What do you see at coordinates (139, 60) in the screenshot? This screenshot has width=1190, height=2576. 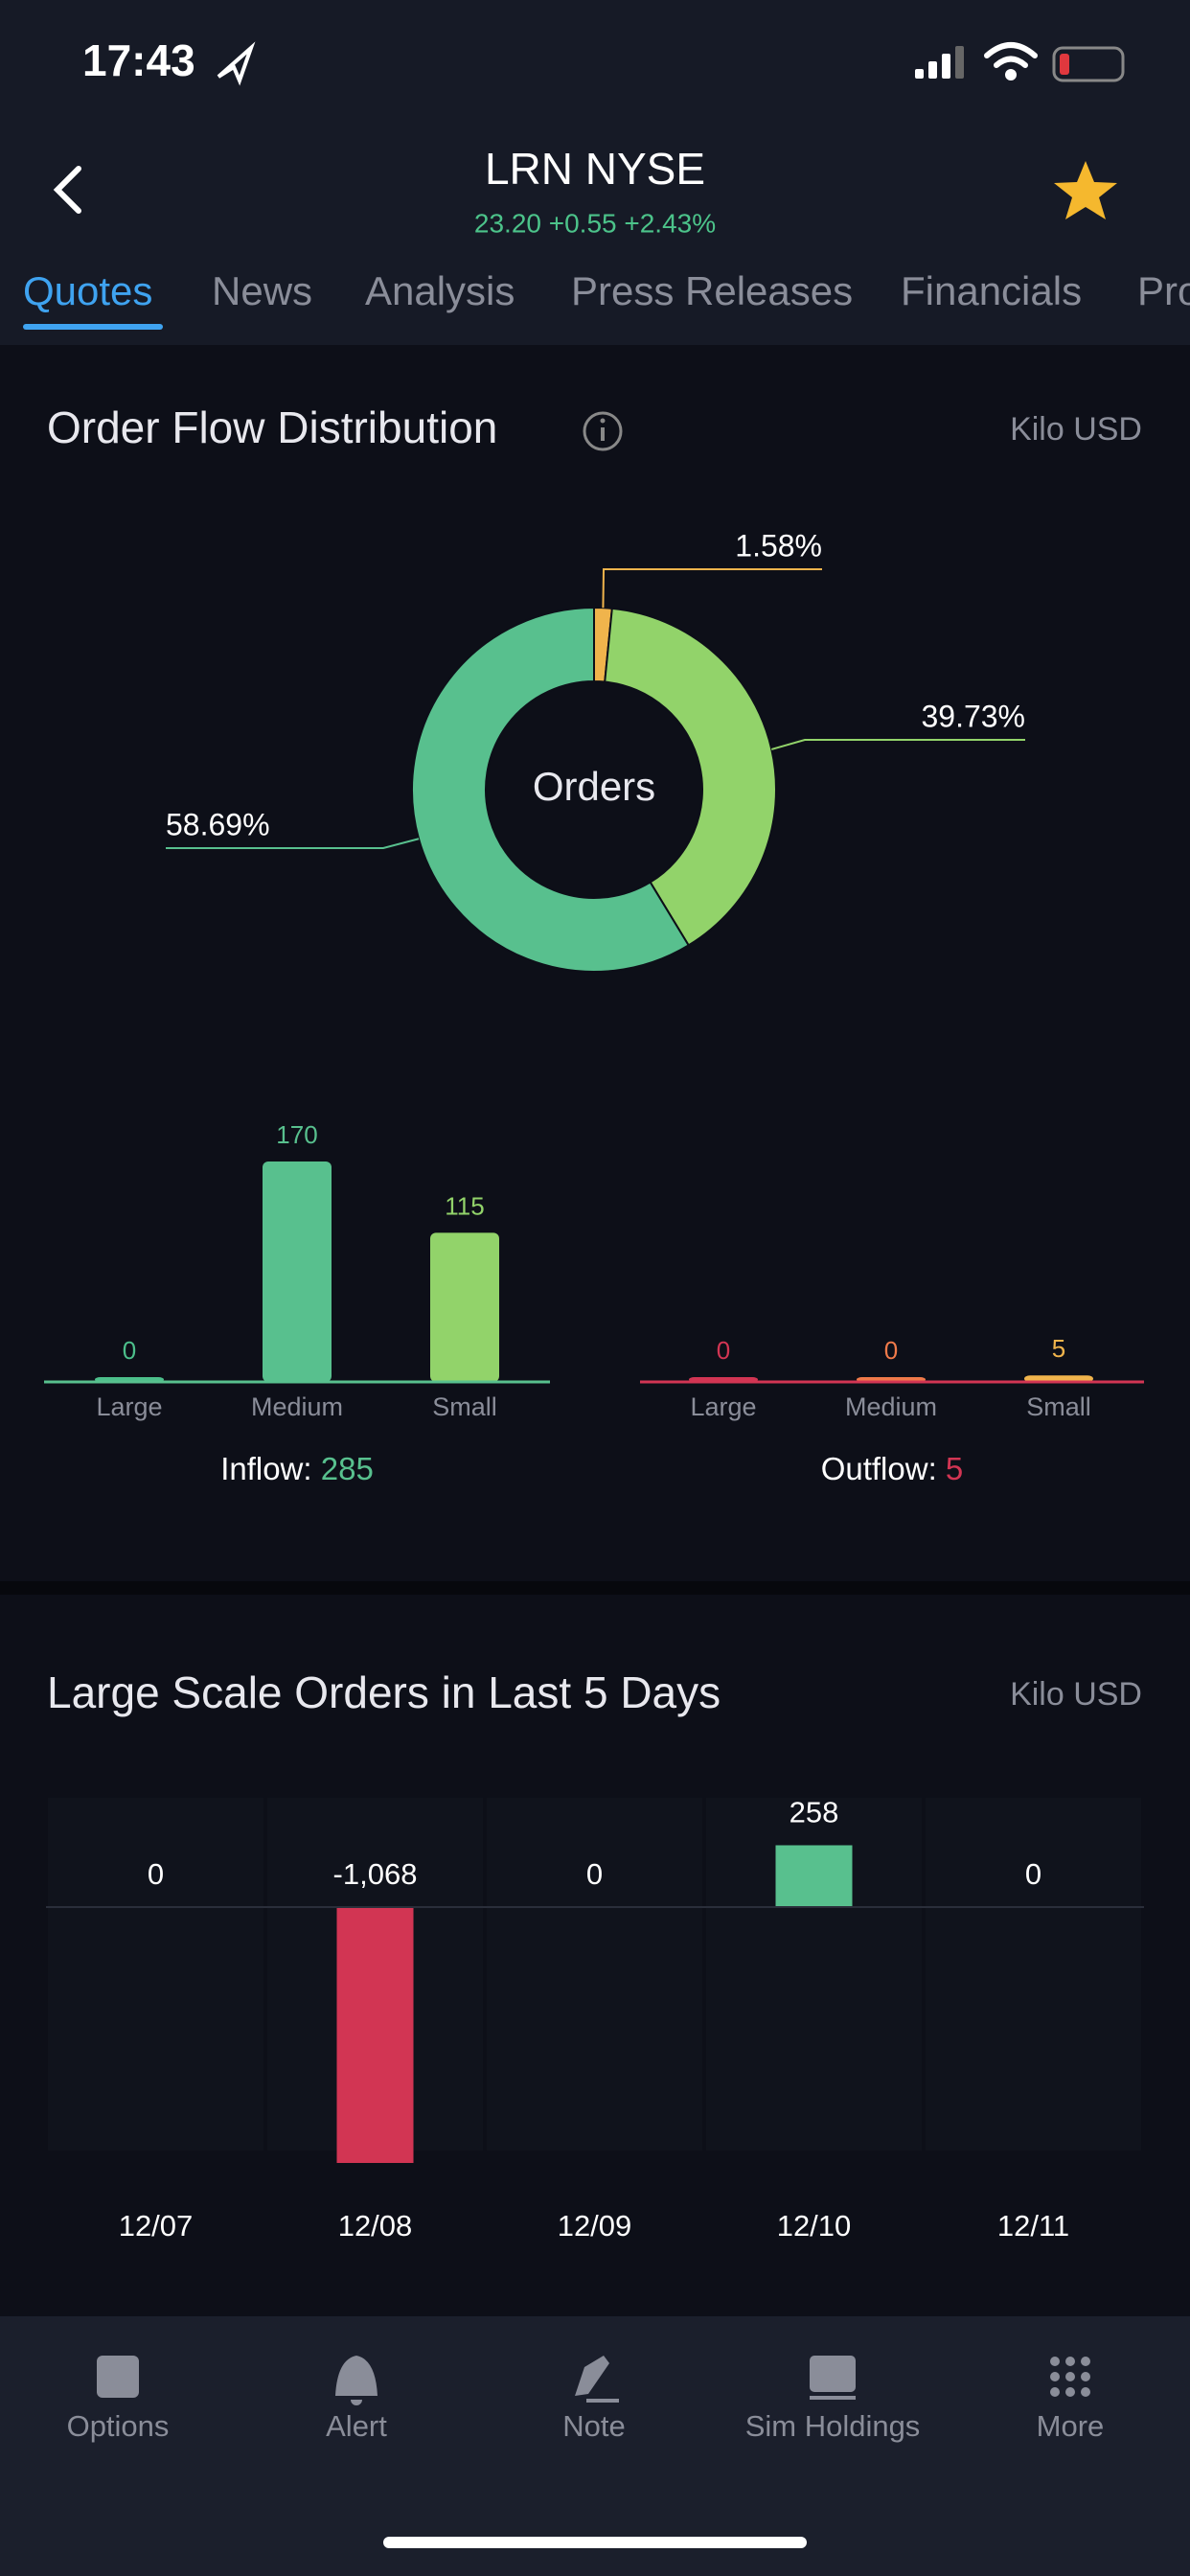 I see `time: 17:43` at bounding box center [139, 60].